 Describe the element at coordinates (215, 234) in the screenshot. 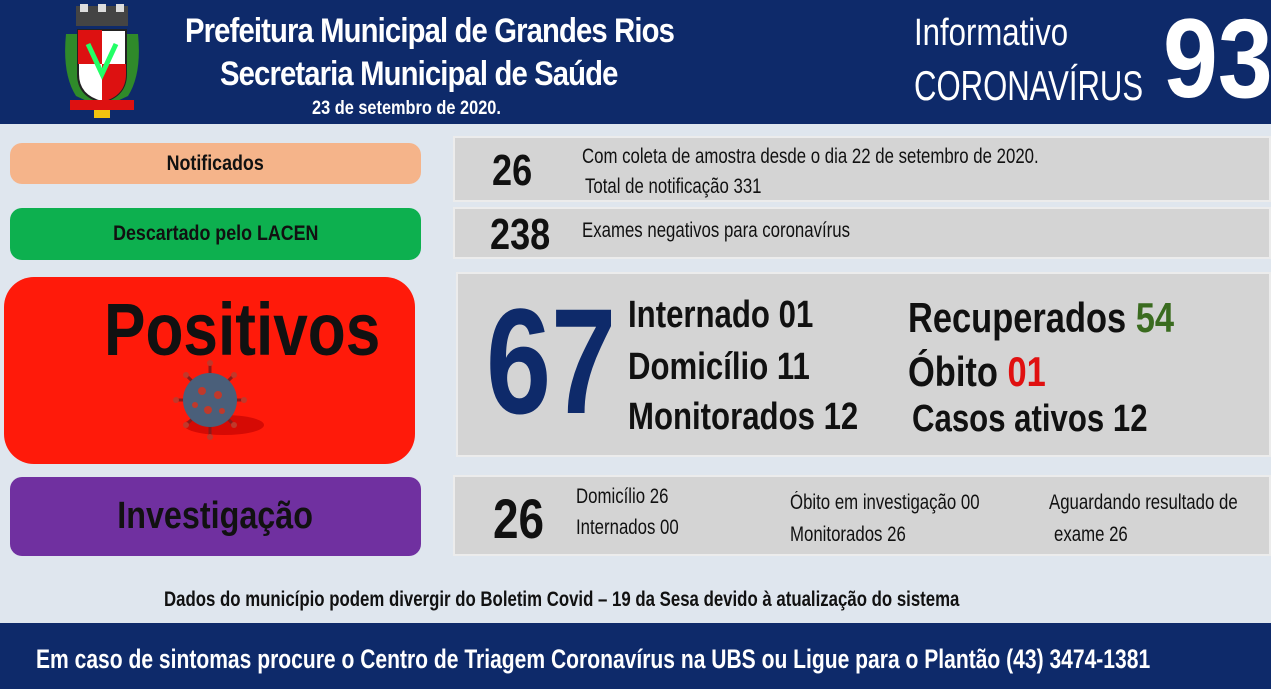

I see `descartado-label: Descartado pelo LACEN` at that location.